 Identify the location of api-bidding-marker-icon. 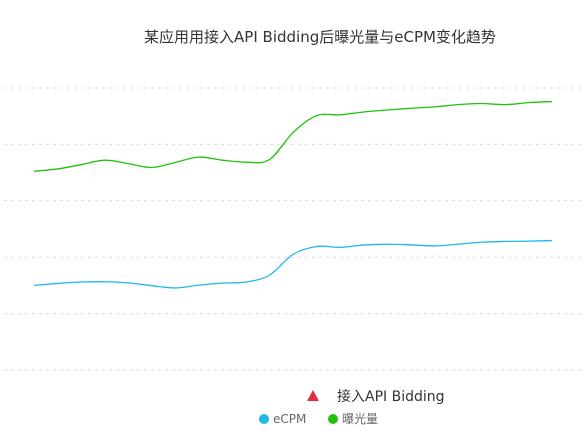
(313, 395).